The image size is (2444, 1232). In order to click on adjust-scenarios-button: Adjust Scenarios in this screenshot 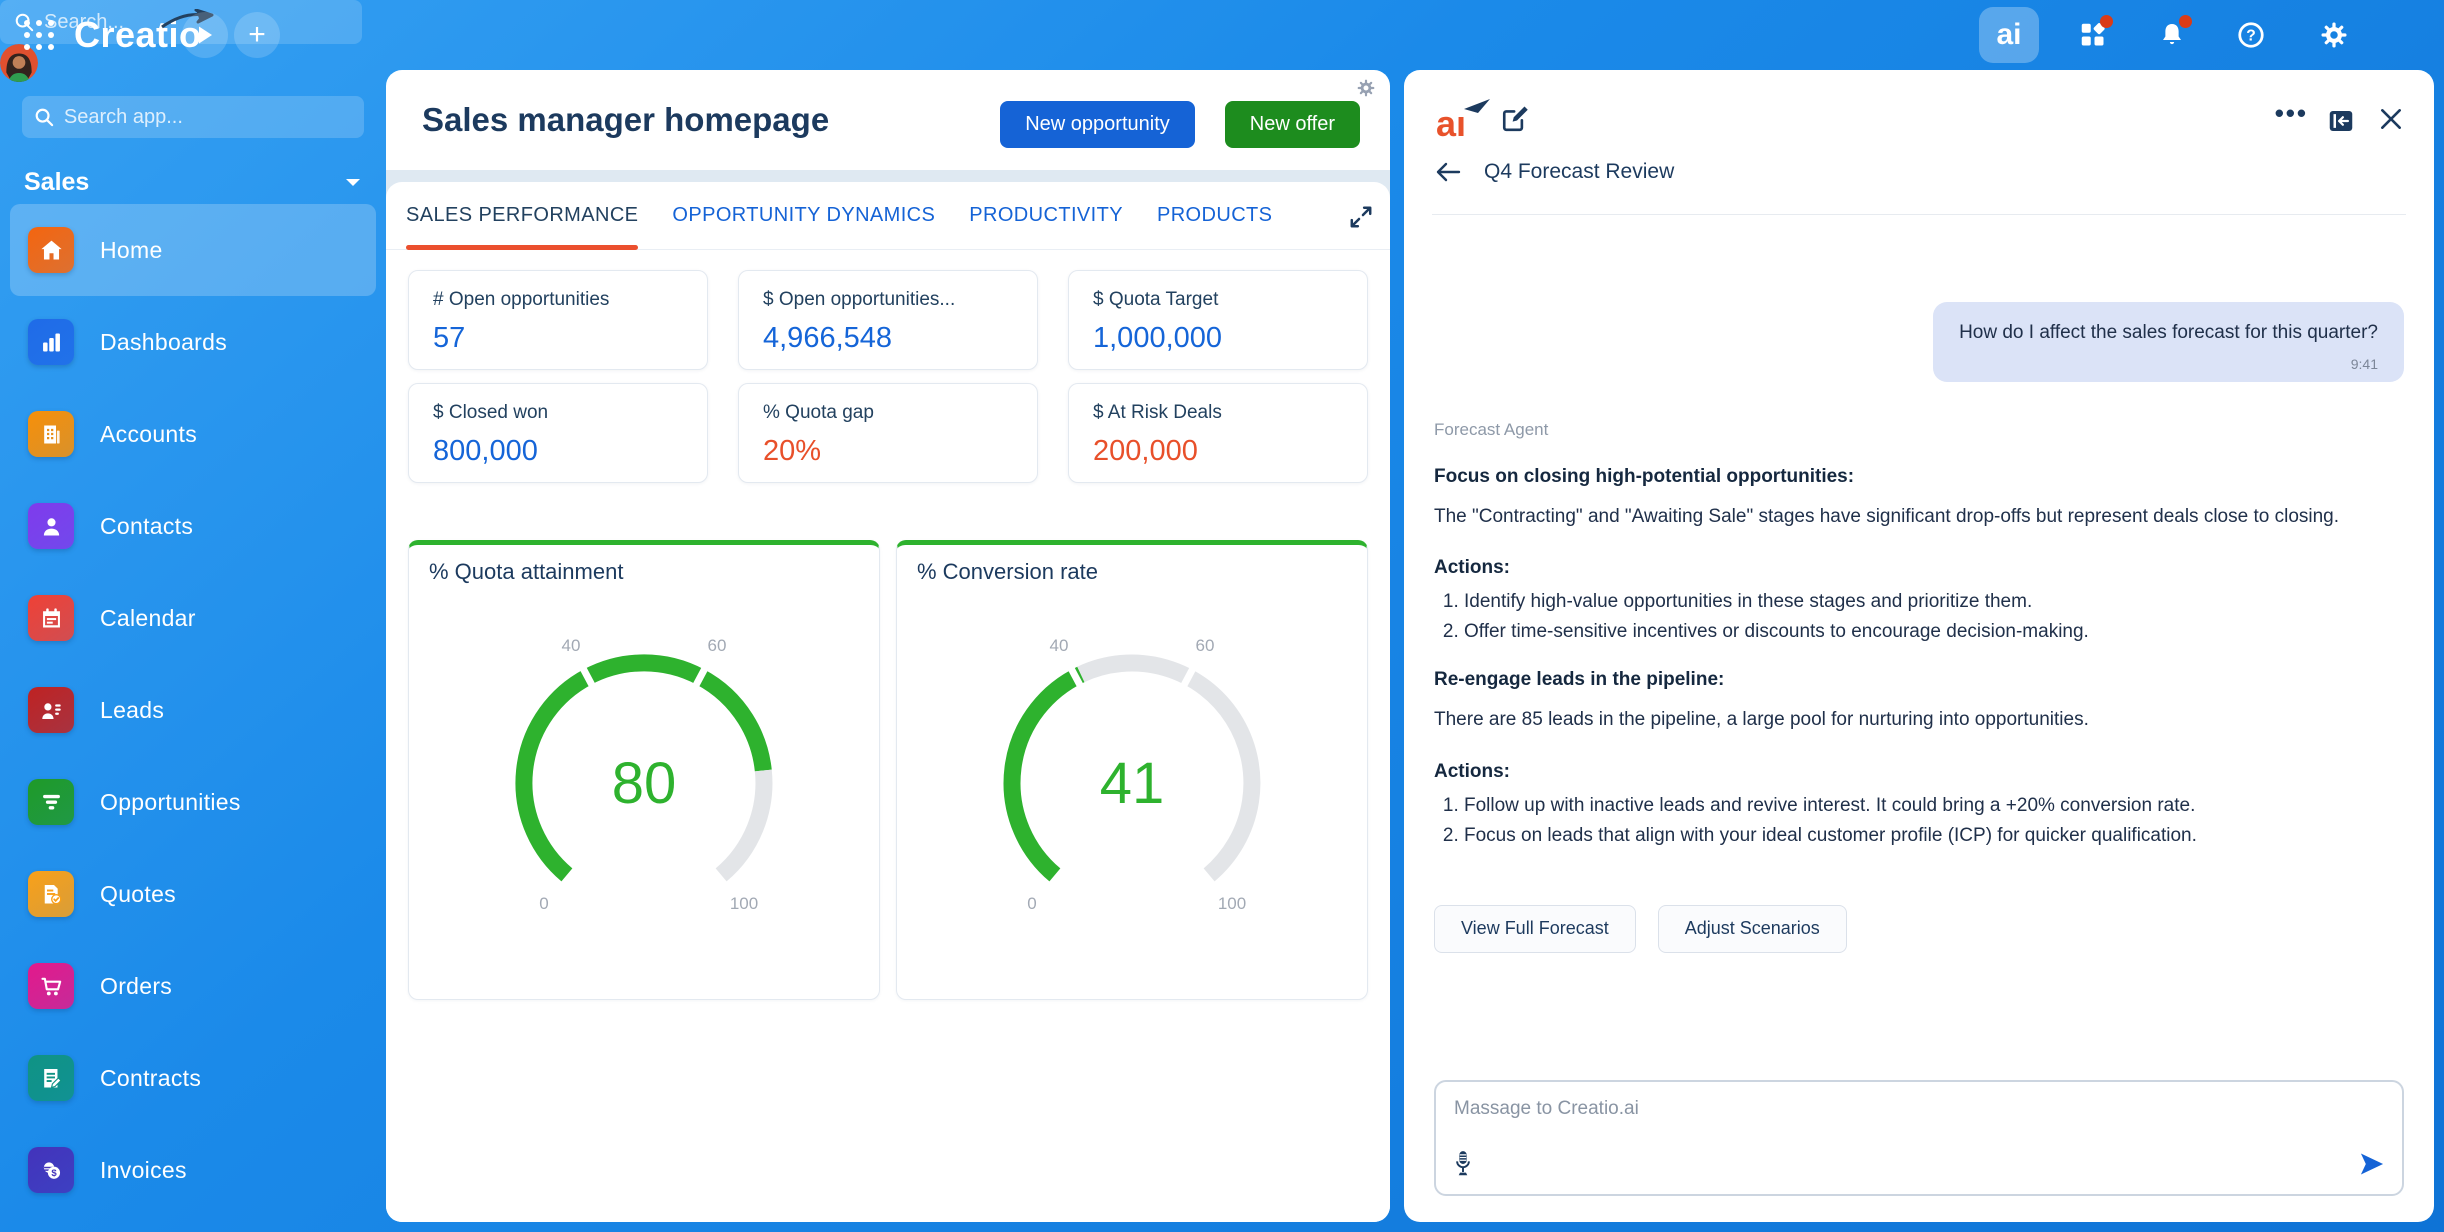, I will do `click(1752, 928)`.